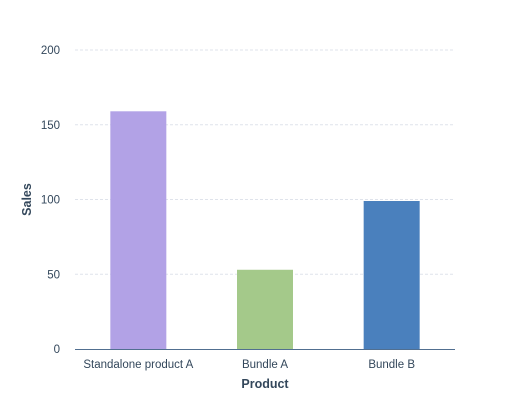 The width and height of the screenshot is (506, 407). What do you see at coordinates (391, 365) in the screenshot?
I see `x-tick-label: Bundle B` at bounding box center [391, 365].